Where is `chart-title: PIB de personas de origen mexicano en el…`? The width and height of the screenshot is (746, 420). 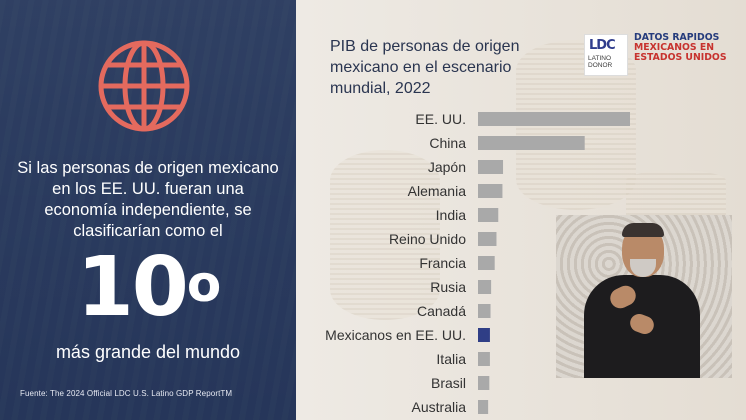
chart-title: PIB de personas de origen mexicano en el… is located at coordinates (425, 67).